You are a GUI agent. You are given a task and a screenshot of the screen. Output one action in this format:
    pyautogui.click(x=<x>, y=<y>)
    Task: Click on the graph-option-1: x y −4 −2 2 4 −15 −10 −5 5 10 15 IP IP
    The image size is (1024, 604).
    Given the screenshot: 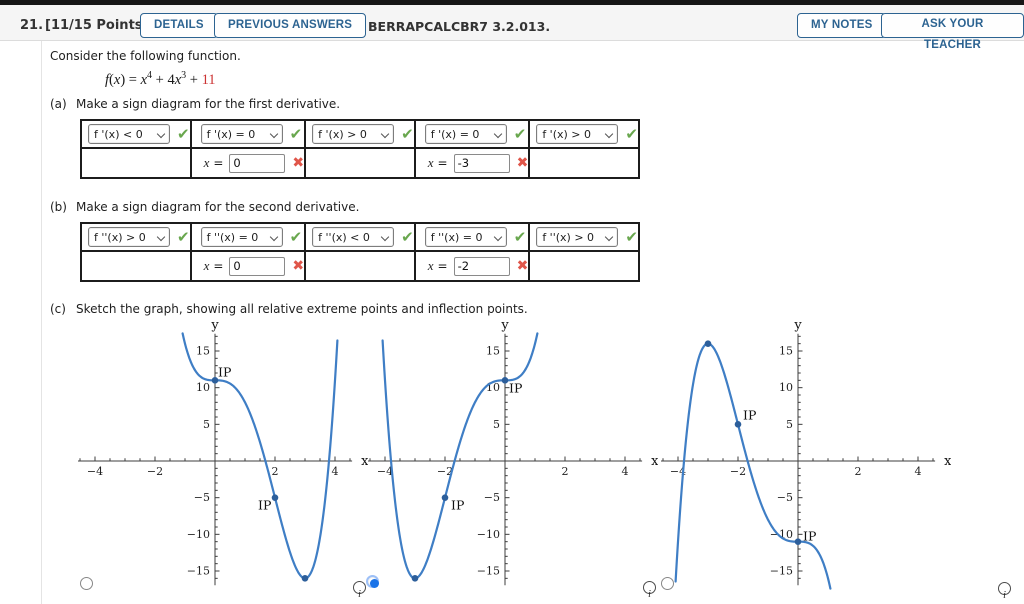 What is the action you would take?
    pyautogui.click(x=223, y=453)
    